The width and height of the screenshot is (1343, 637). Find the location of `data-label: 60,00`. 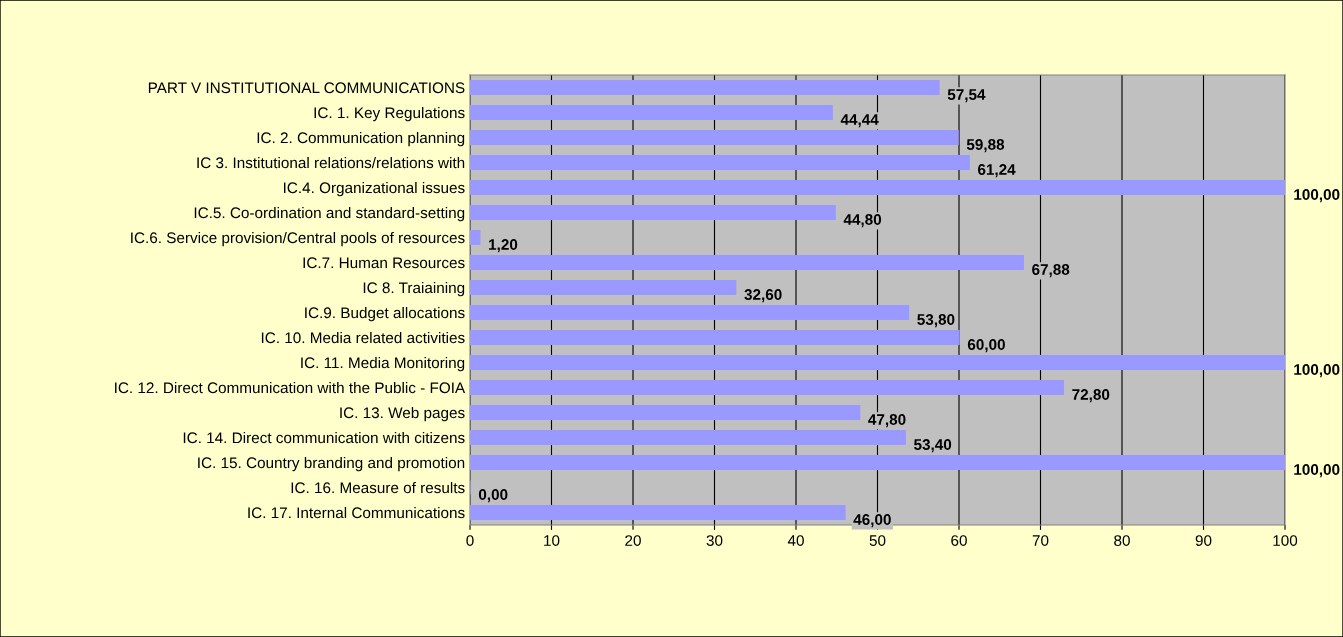

data-label: 60,00 is located at coordinates (986, 346).